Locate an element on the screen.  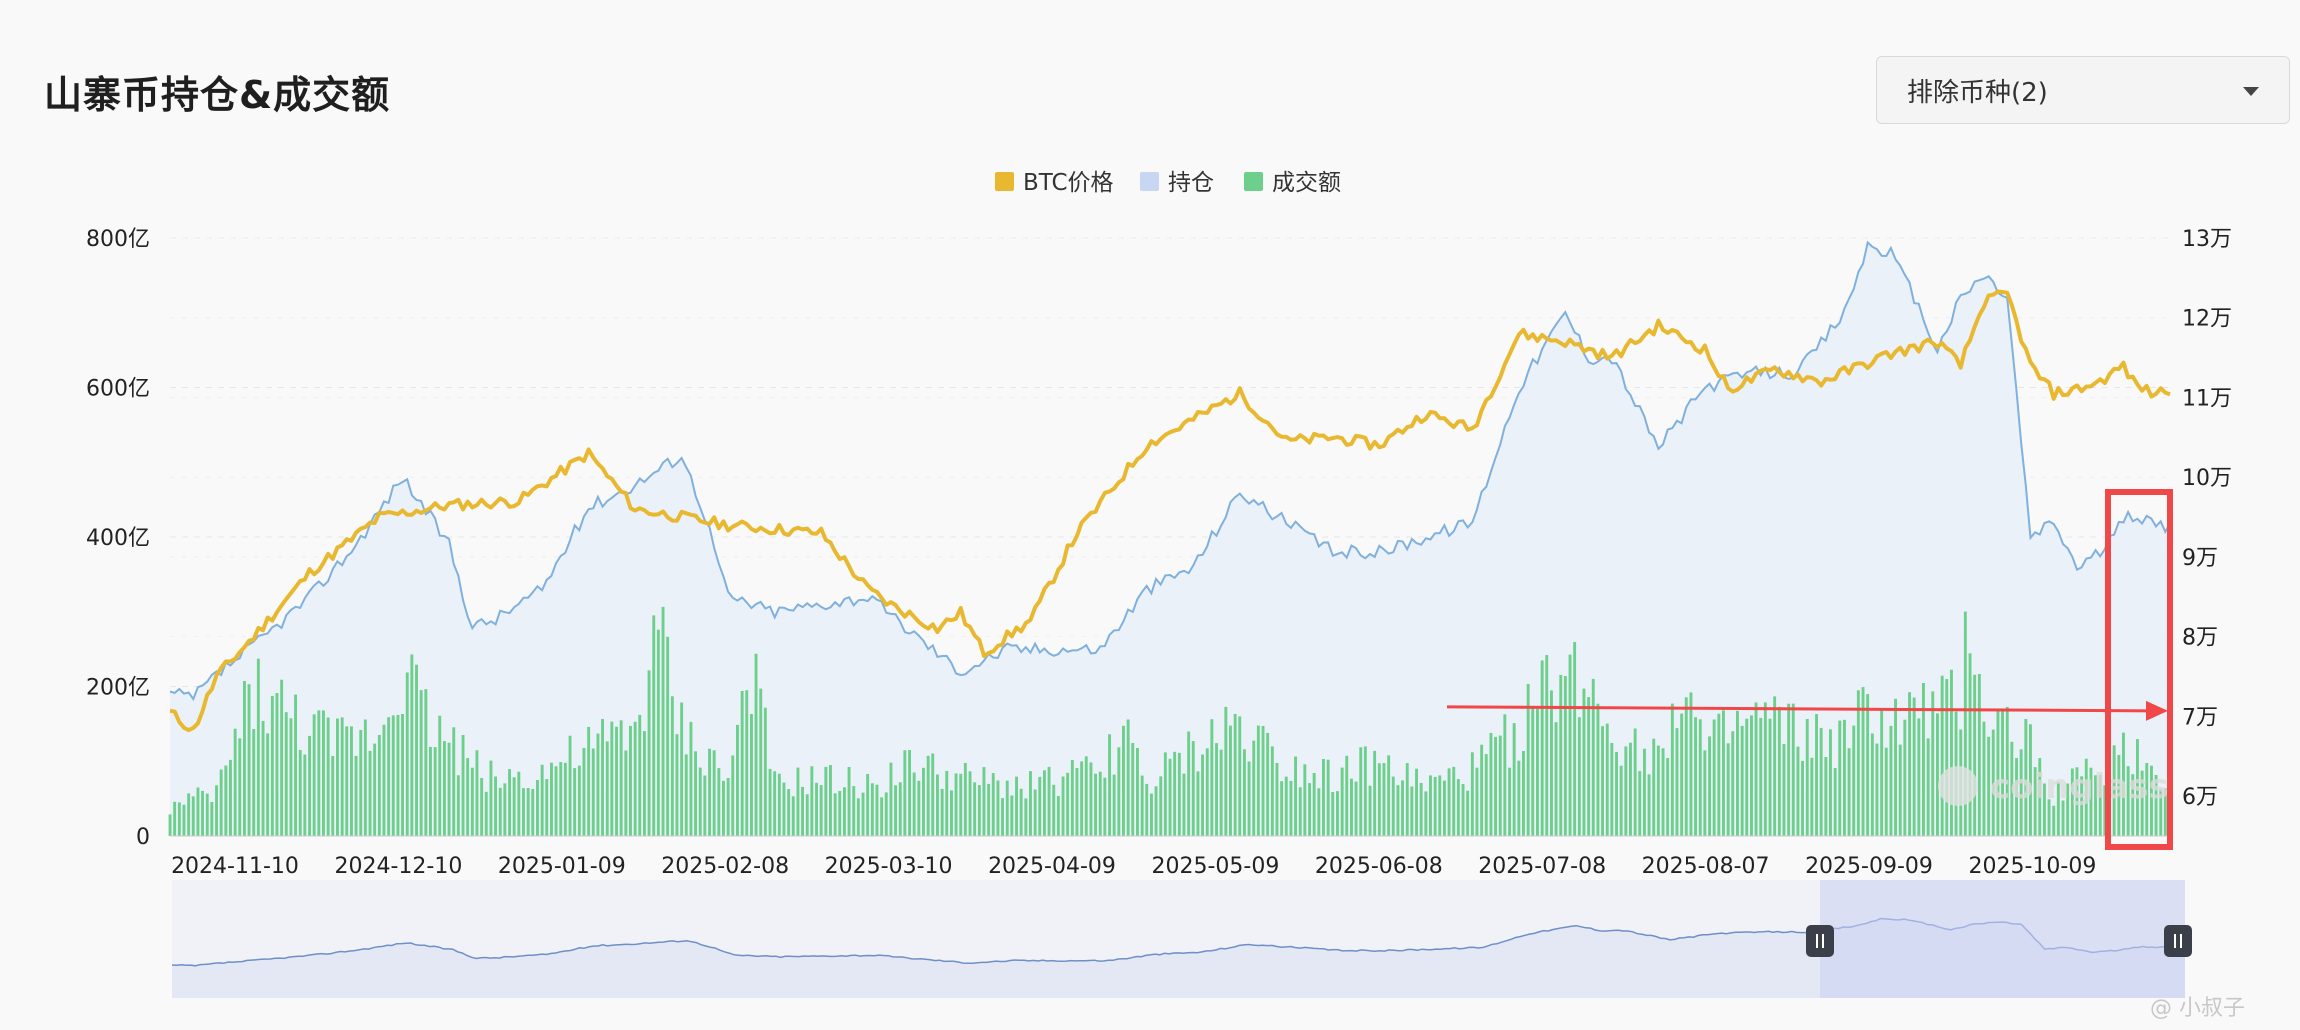
exclude-coins-dropdown: 排除币种(2) is located at coordinates (2083, 90).